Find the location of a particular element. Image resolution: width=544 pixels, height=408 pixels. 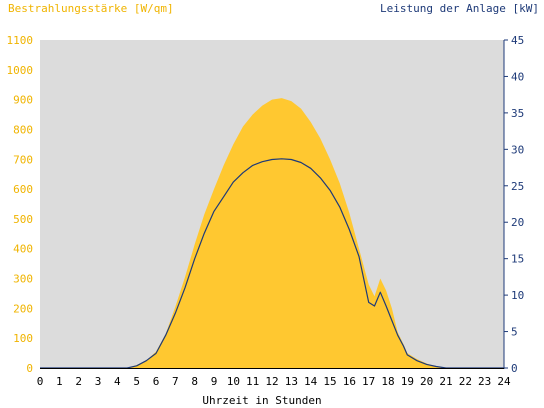

x-tick-label: 11 is located at coordinates (252, 381).